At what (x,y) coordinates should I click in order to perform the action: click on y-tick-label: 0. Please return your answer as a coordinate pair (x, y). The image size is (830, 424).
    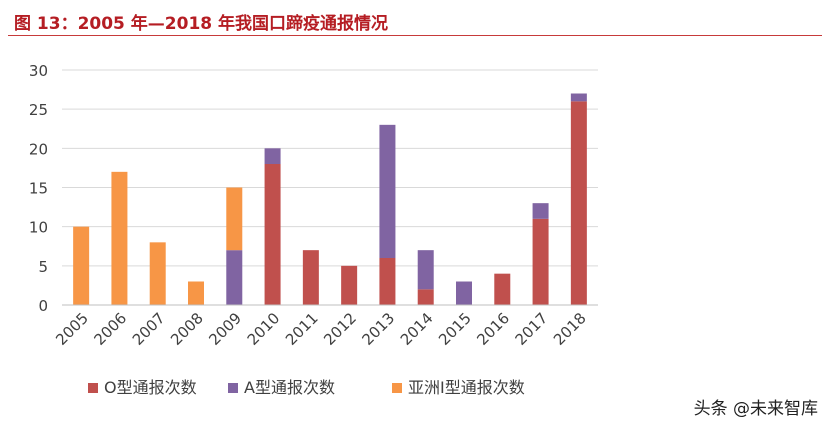
    Looking at the image, I should click on (43, 306).